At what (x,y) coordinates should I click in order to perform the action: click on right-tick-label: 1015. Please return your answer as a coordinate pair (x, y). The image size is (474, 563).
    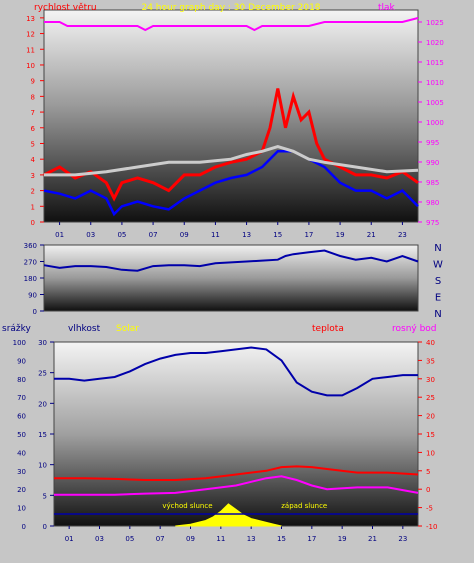
    Looking at the image, I should click on (435, 63).